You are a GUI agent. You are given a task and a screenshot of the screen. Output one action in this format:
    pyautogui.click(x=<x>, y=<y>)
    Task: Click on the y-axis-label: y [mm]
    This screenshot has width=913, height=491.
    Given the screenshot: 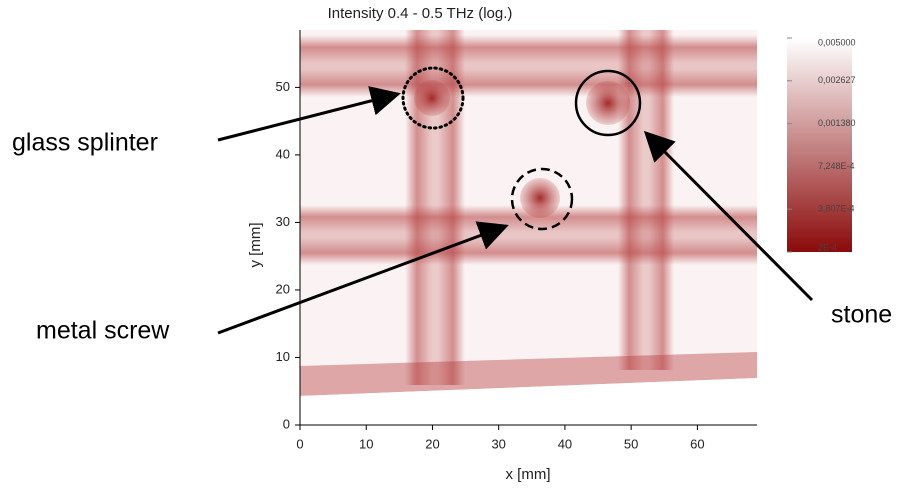 What is the action you would take?
    pyautogui.click(x=255, y=245)
    